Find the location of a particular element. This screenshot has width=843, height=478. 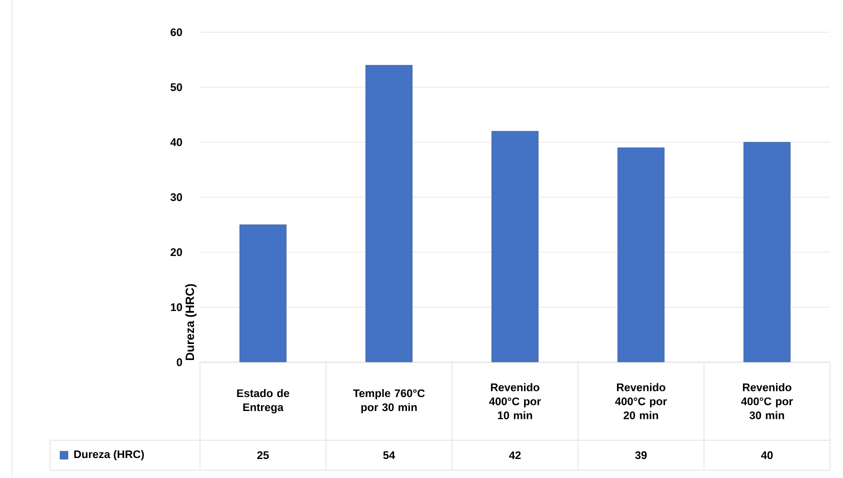

data-label: 42 is located at coordinates (515, 455).